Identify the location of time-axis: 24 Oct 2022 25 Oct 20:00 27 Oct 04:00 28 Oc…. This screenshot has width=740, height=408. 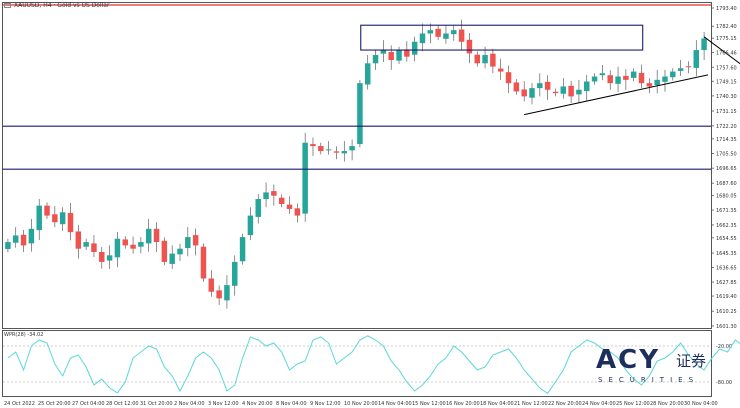
(361, 404).